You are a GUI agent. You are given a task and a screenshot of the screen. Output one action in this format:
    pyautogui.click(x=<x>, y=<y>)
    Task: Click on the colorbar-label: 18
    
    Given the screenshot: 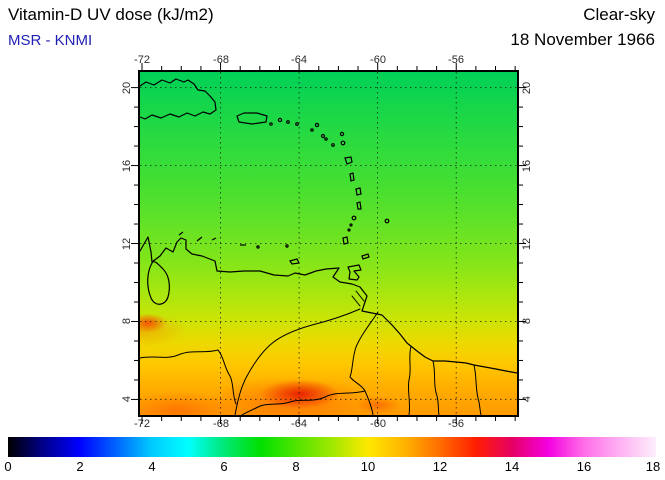 What is the action you would take?
    pyautogui.click(x=653, y=466)
    